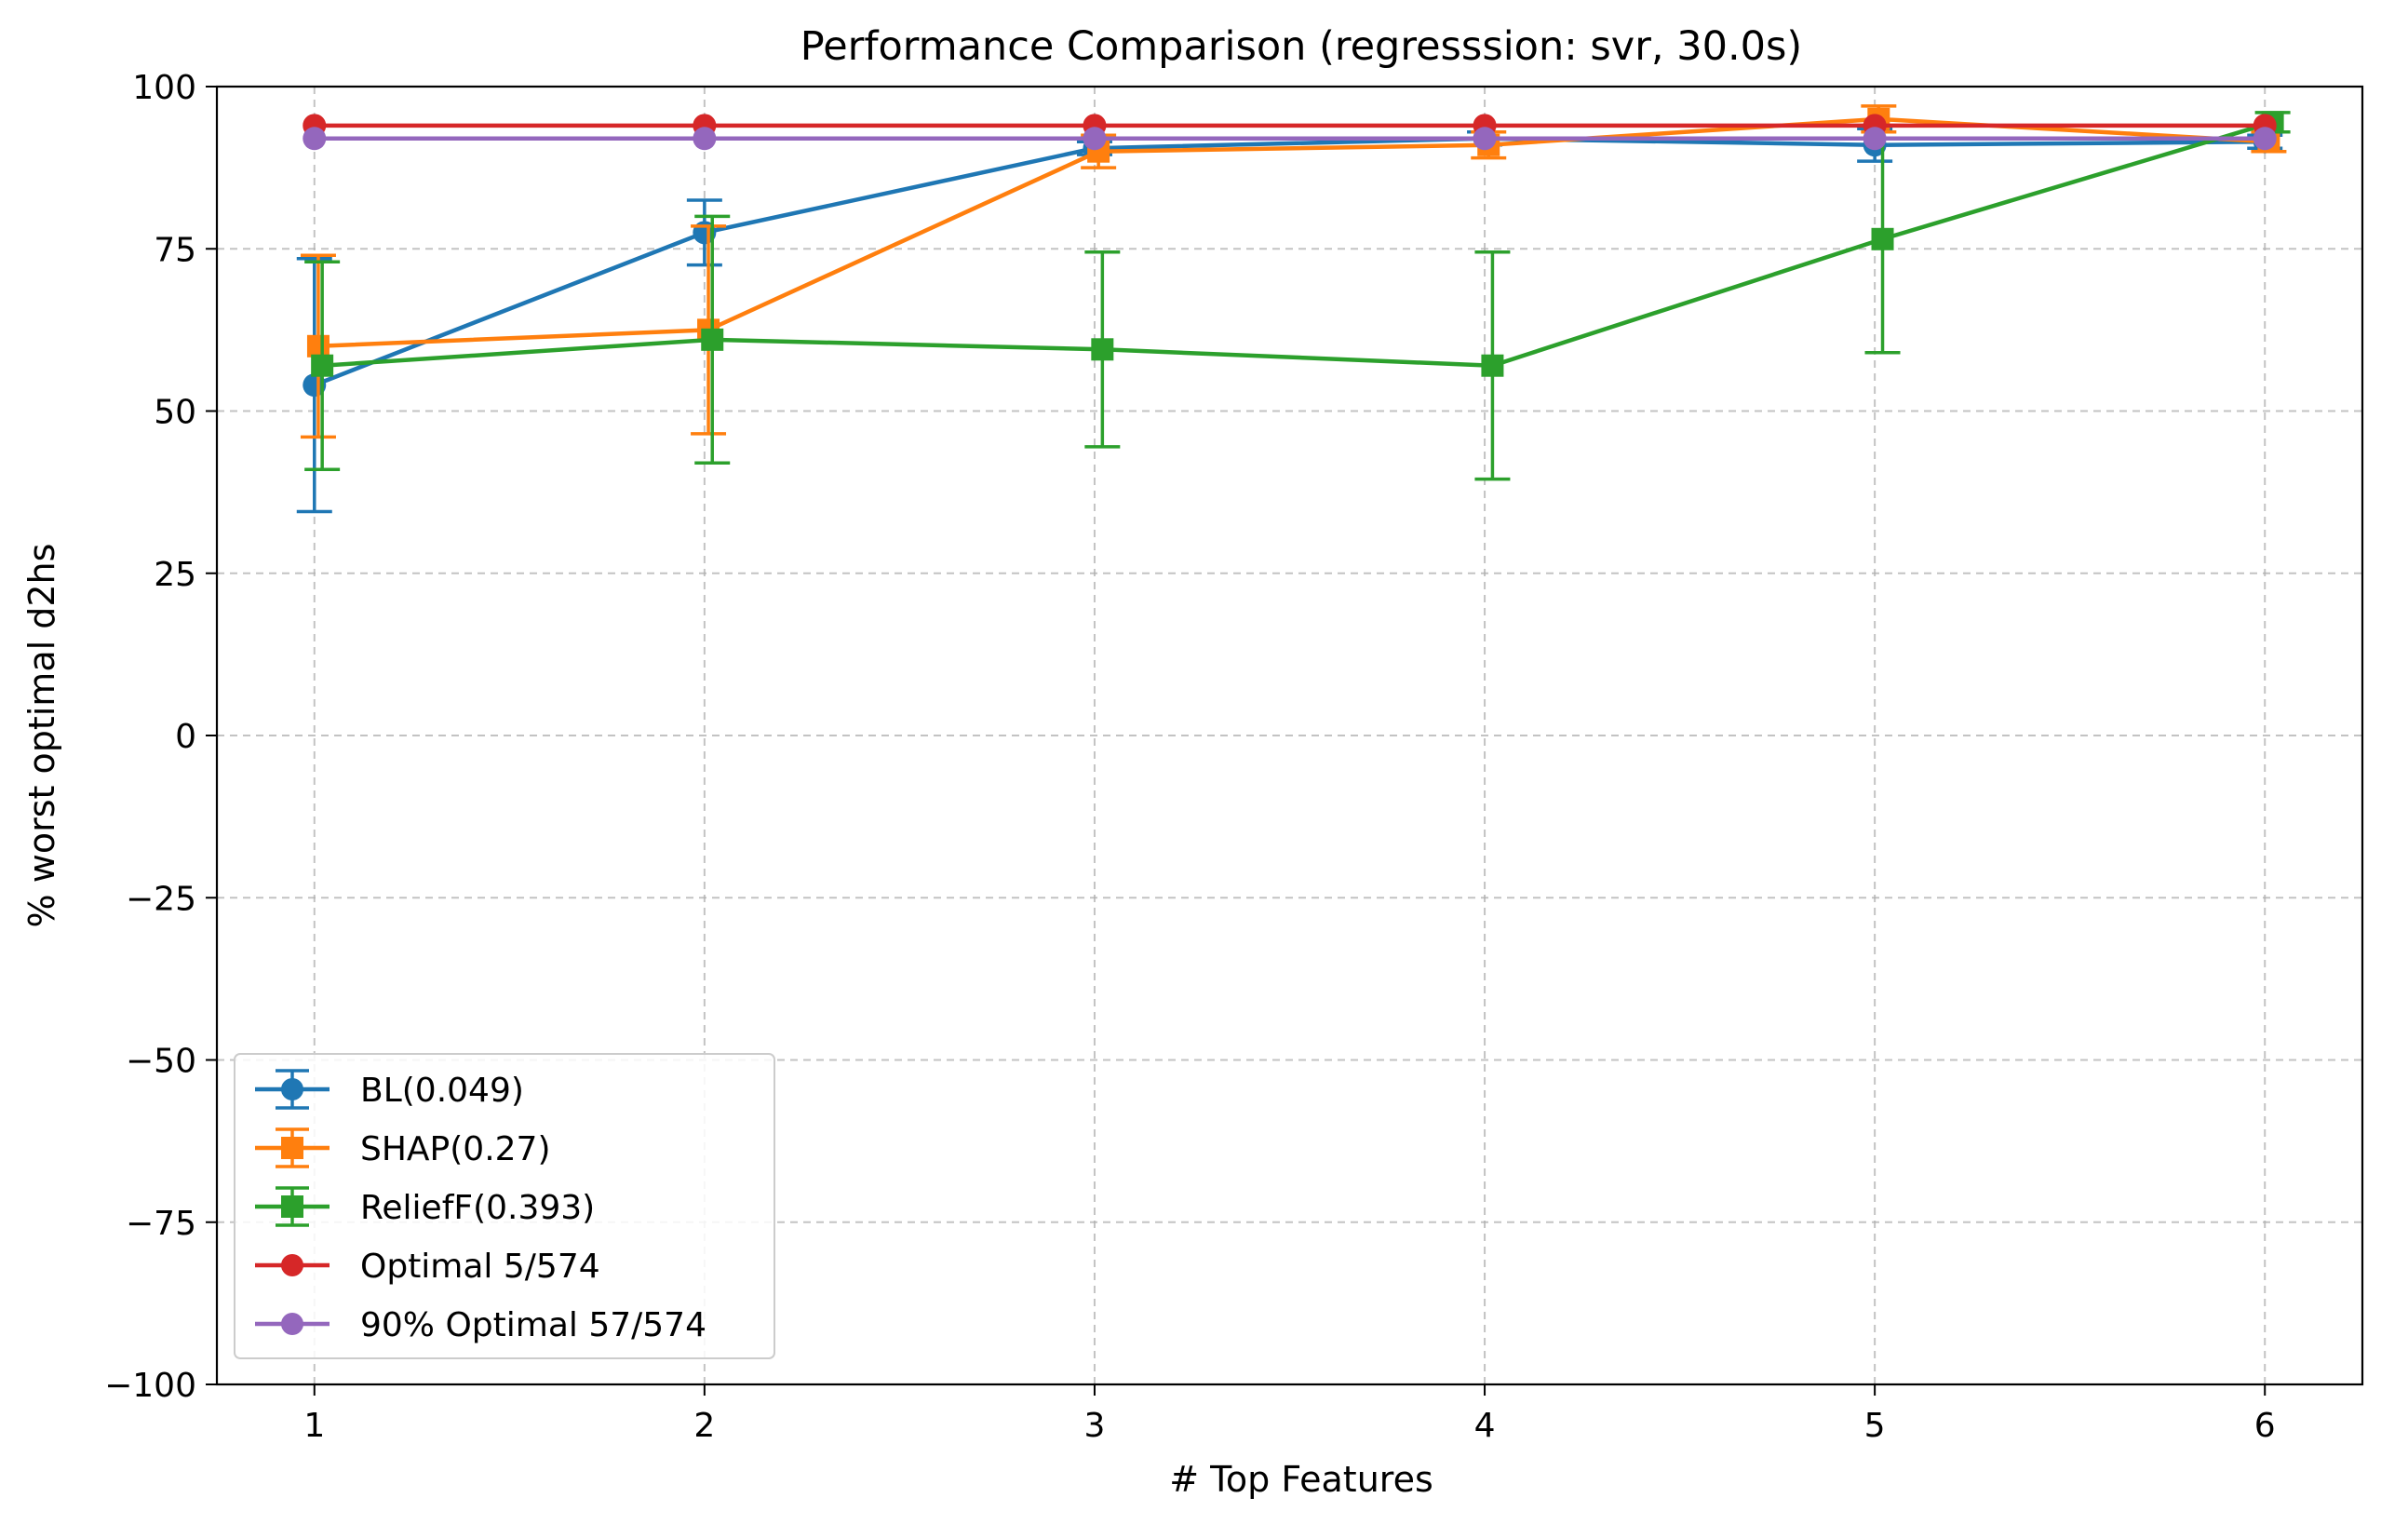 This screenshot has width=2408, height=1525. What do you see at coordinates (186, 737) in the screenshot?
I see `y-tick-label: 0` at bounding box center [186, 737].